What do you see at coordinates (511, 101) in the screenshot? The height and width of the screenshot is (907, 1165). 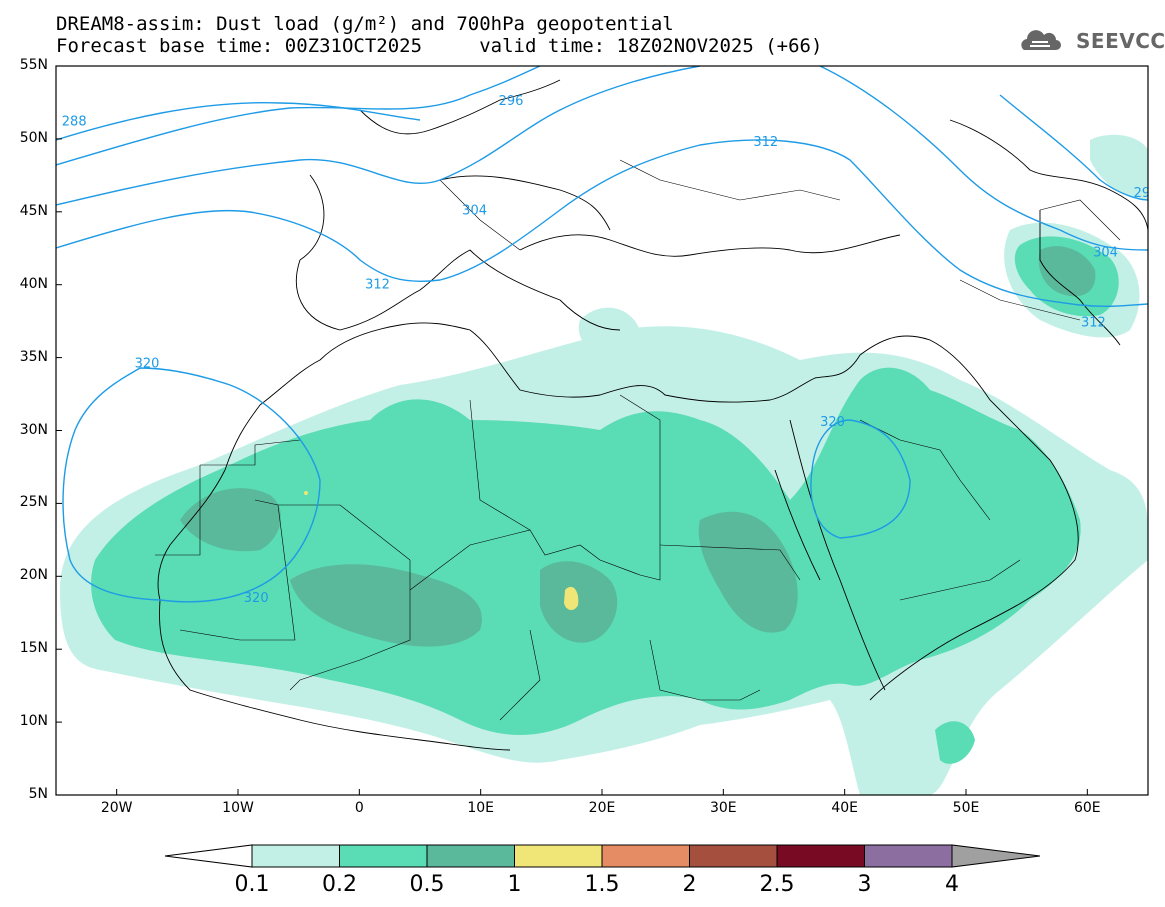 I see `contour-label: 296` at bounding box center [511, 101].